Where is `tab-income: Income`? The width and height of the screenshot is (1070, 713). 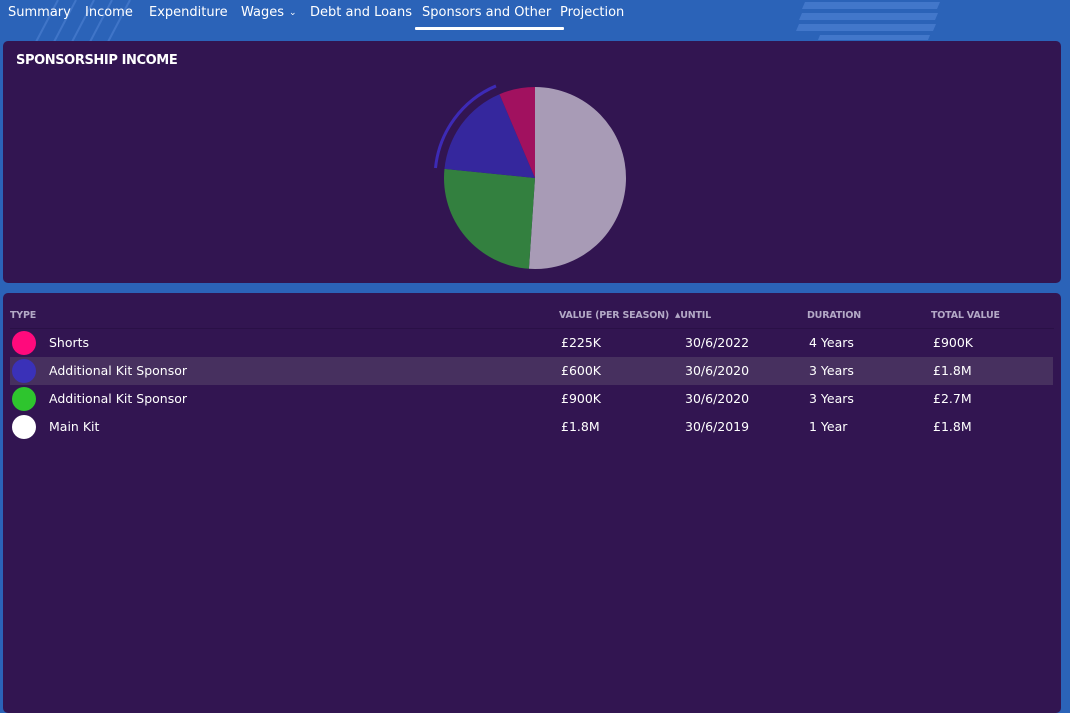
tab-income: Income is located at coordinates (109, 12).